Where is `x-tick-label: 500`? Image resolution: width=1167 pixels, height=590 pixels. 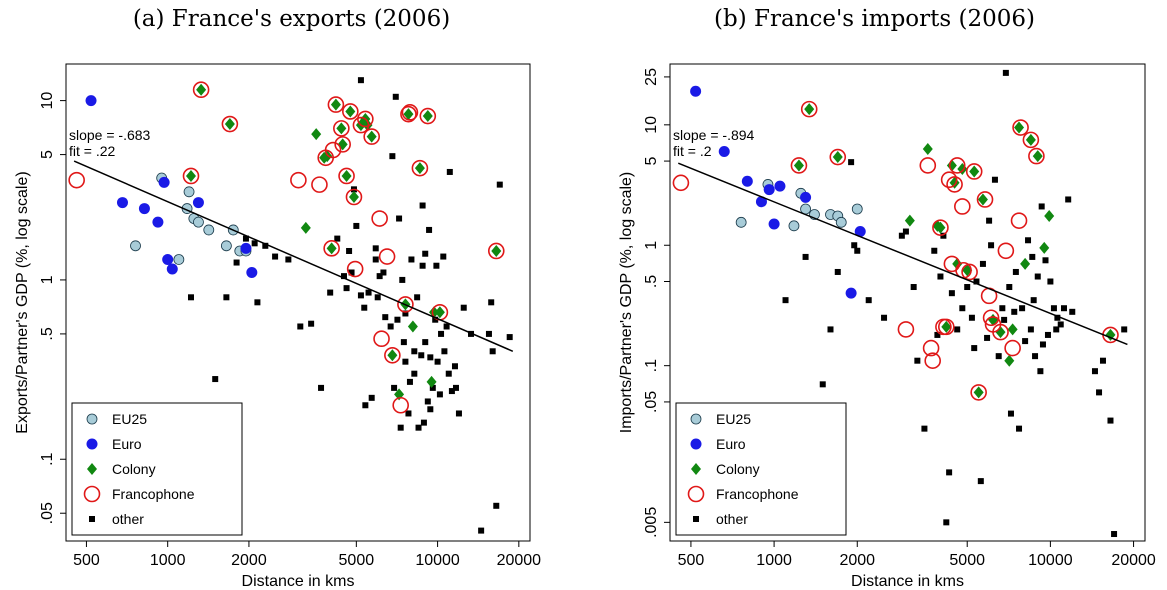
x-tick-label: 500 is located at coordinates (86, 560).